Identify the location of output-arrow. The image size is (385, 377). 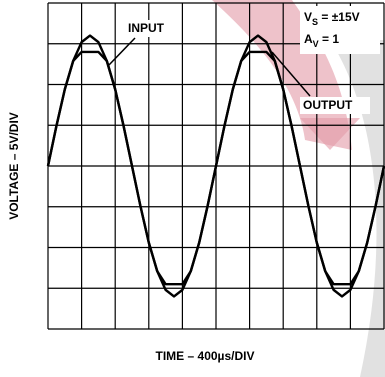
(291, 74).